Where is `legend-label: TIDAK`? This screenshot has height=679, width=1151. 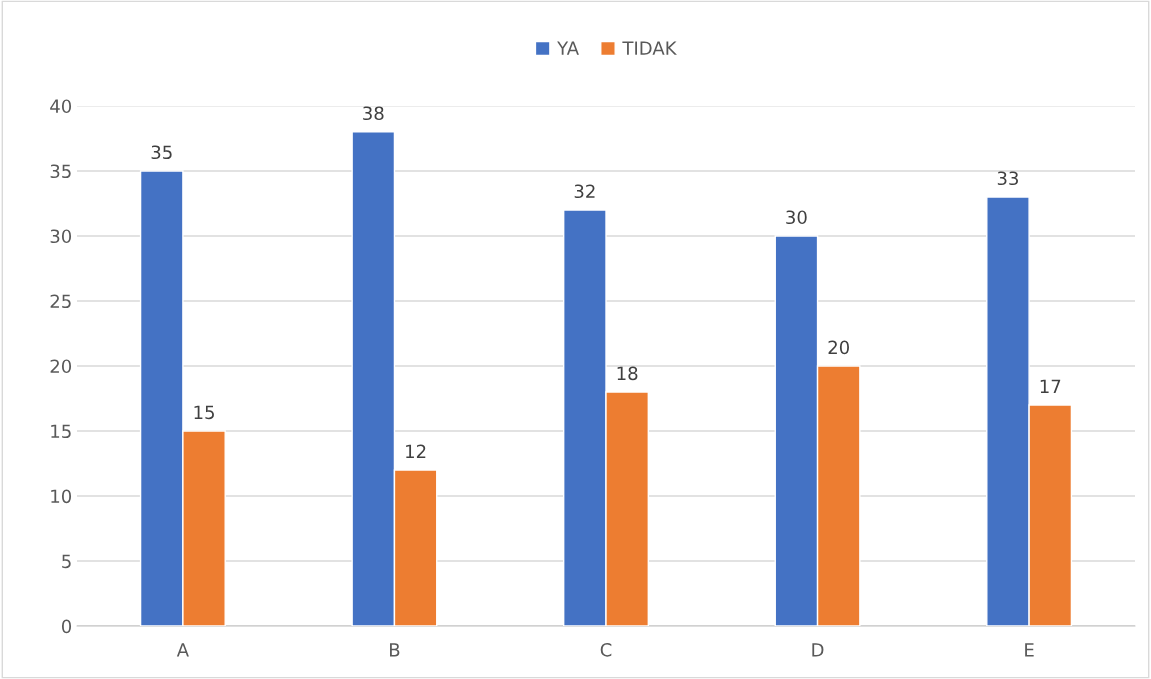 legend-label: TIDAK is located at coordinates (649, 48).